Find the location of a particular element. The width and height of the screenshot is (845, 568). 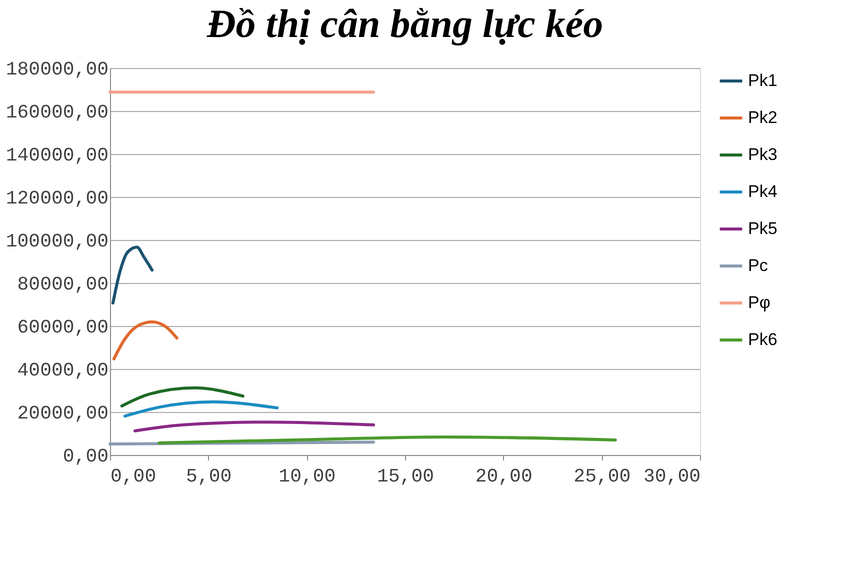

x-tick-label: 15,00 is located at coordinates (405, 477).